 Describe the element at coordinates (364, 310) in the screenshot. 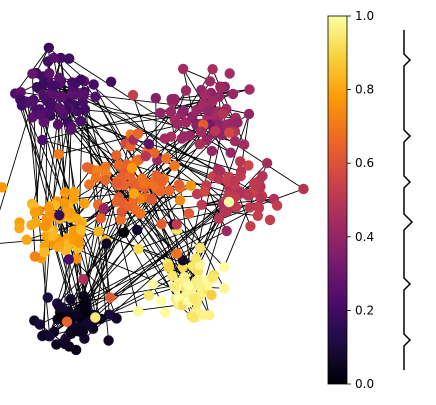

I see `colorbar-tick-label: 0.2` at that location.